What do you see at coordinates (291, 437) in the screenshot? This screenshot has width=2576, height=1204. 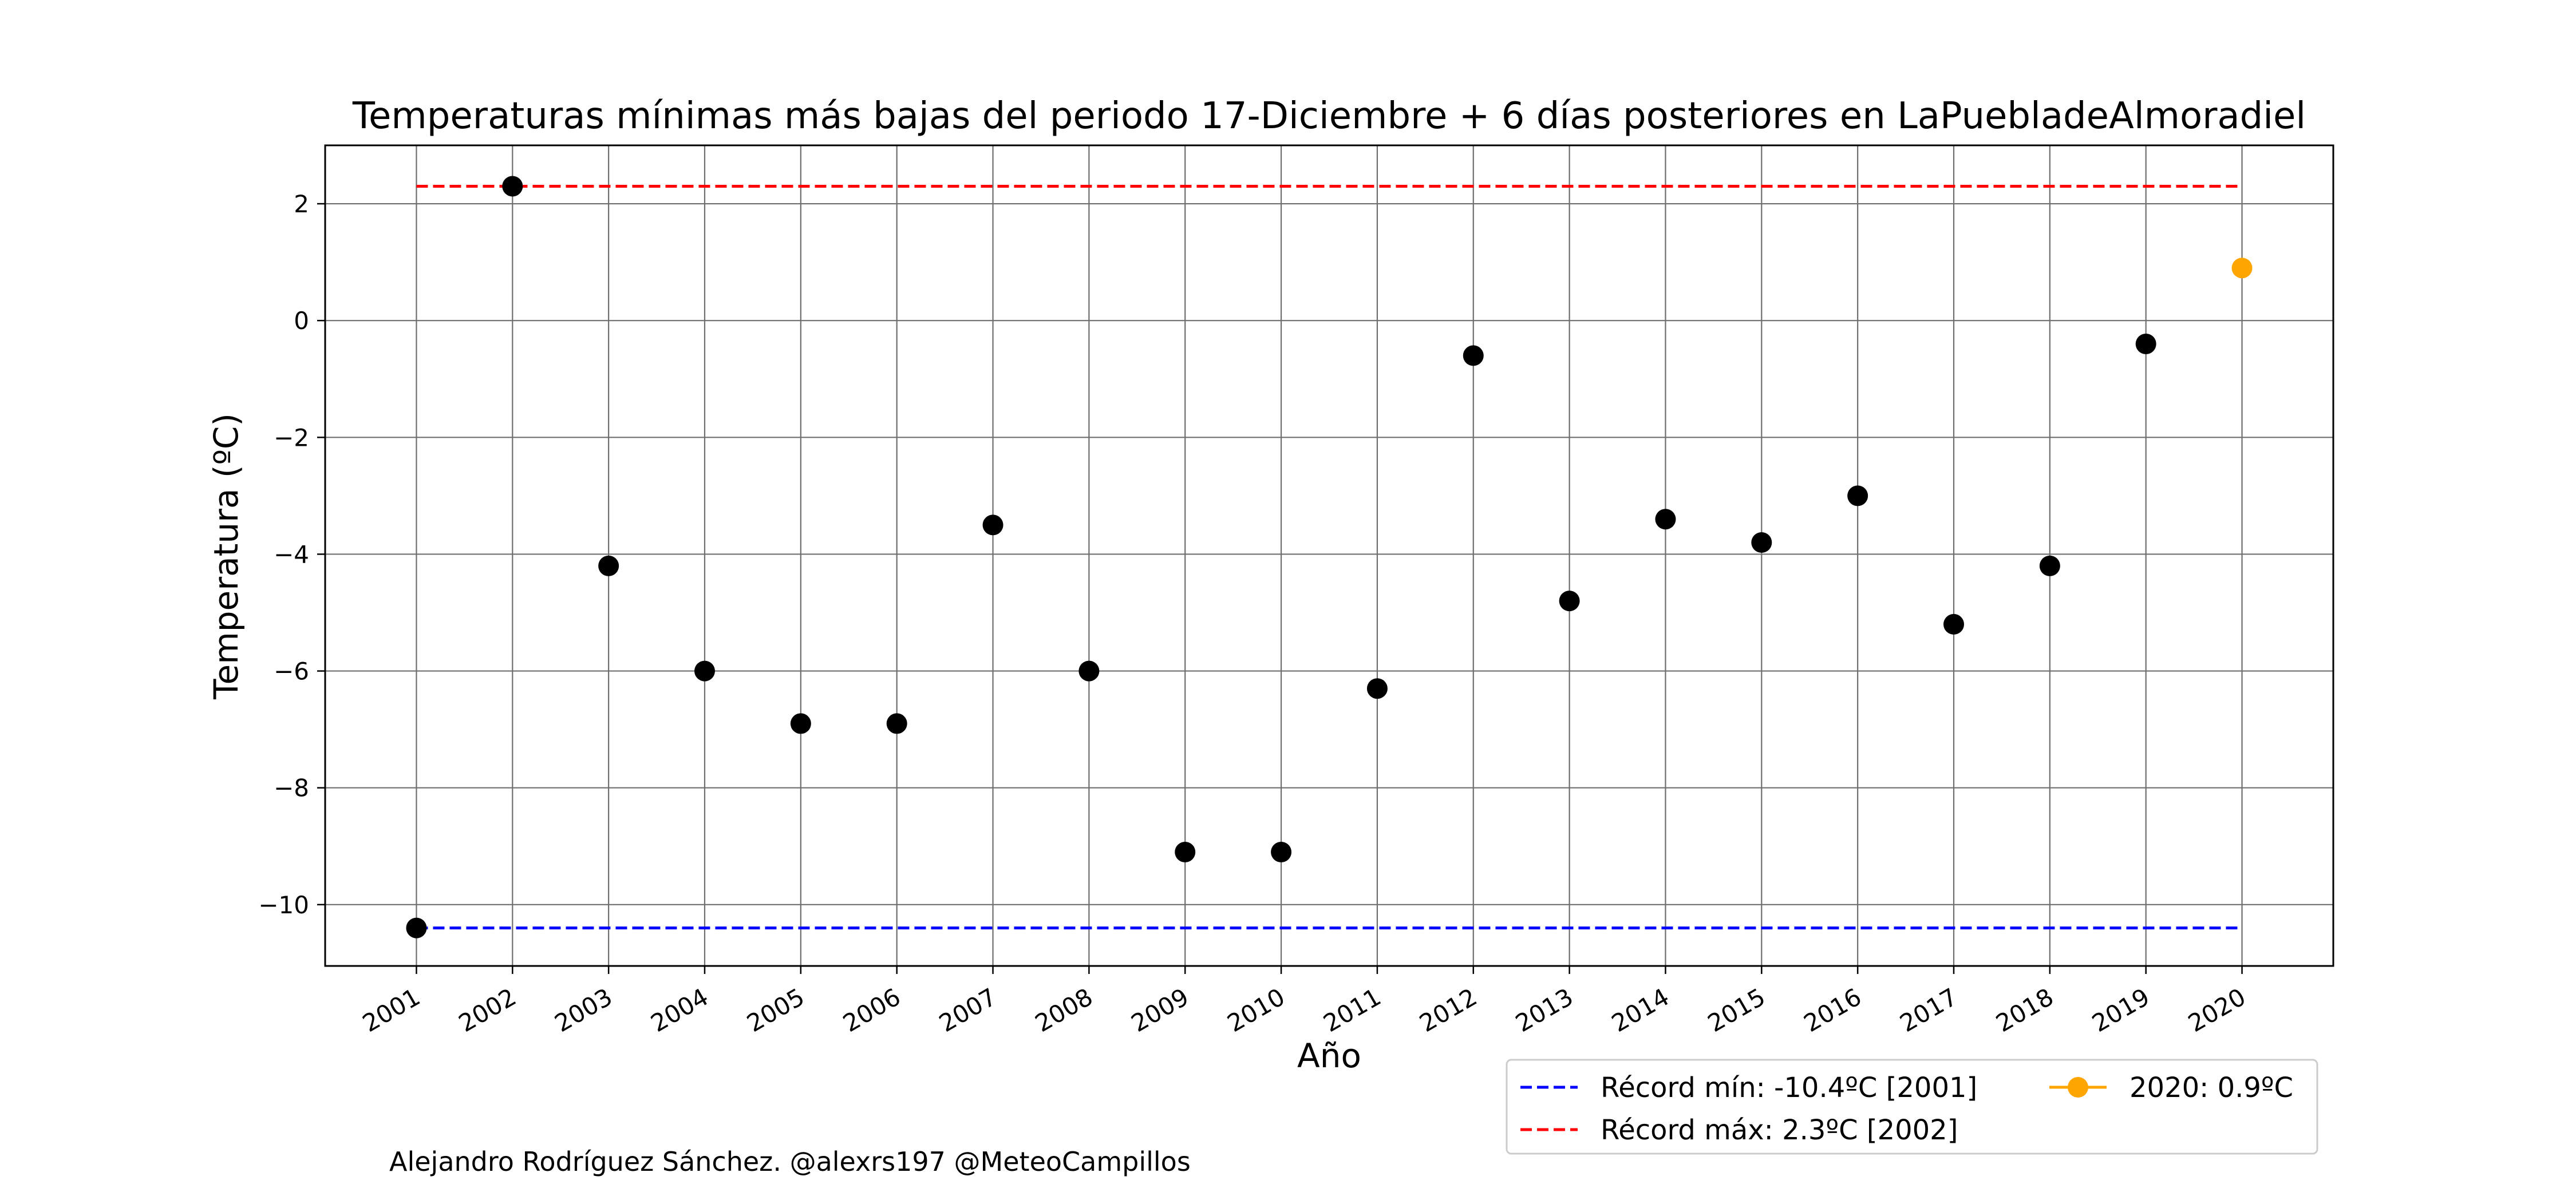 I see `y-tick-label: −2` at bounding box center [291, 437].